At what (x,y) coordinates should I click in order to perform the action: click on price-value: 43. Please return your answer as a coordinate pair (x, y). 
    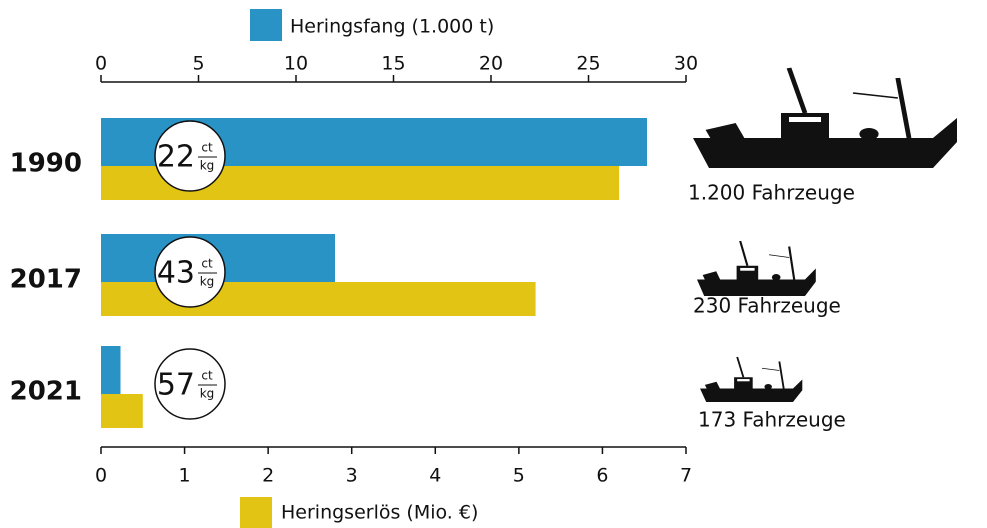
    Looking at the image, I should click on (176, 273).